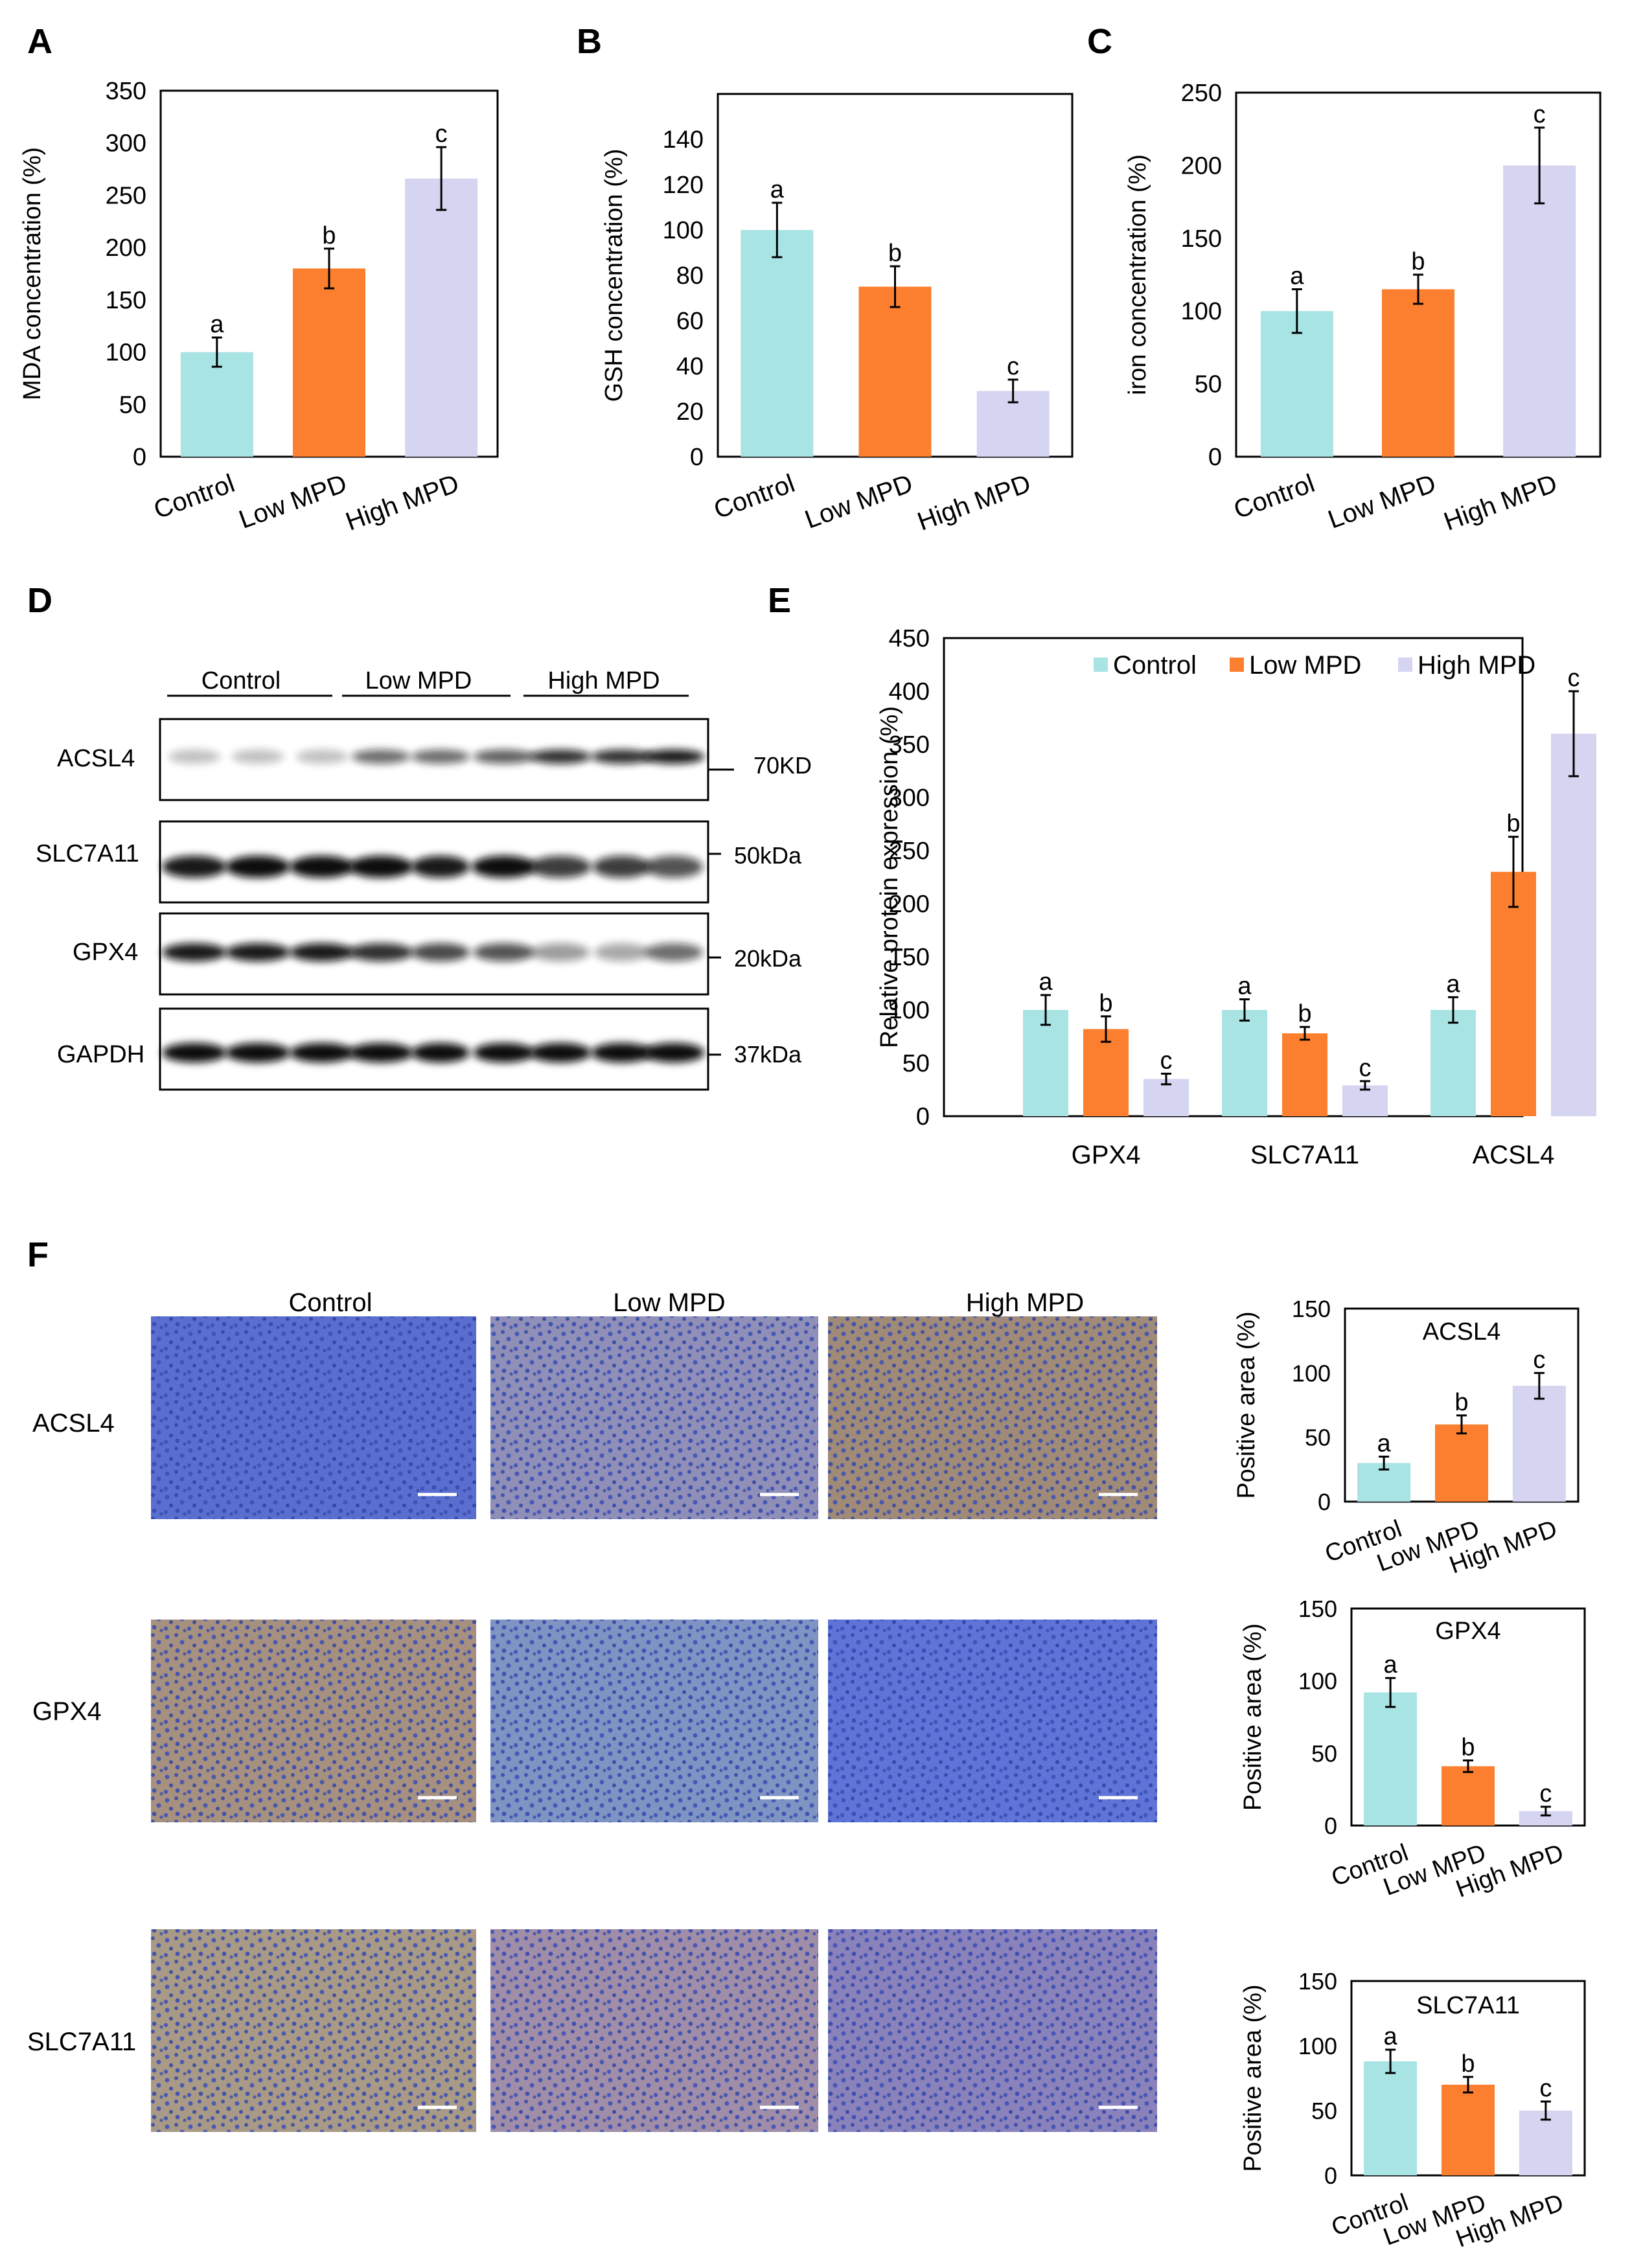  Describe the element at coordinates (67, 1711) in the screenshot. I see `ihc-row-gpx4: GPX4` at that location.